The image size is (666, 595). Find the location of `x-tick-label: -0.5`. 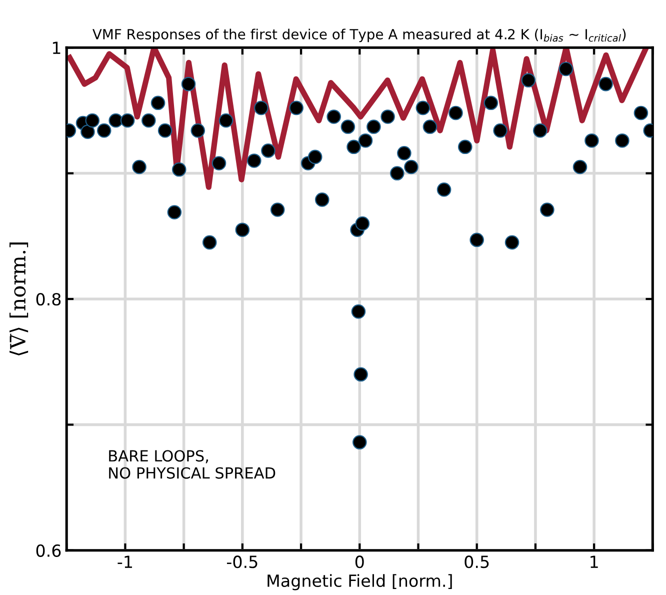

x-tick-label: -0.5 is located at coordinates (242, 562).